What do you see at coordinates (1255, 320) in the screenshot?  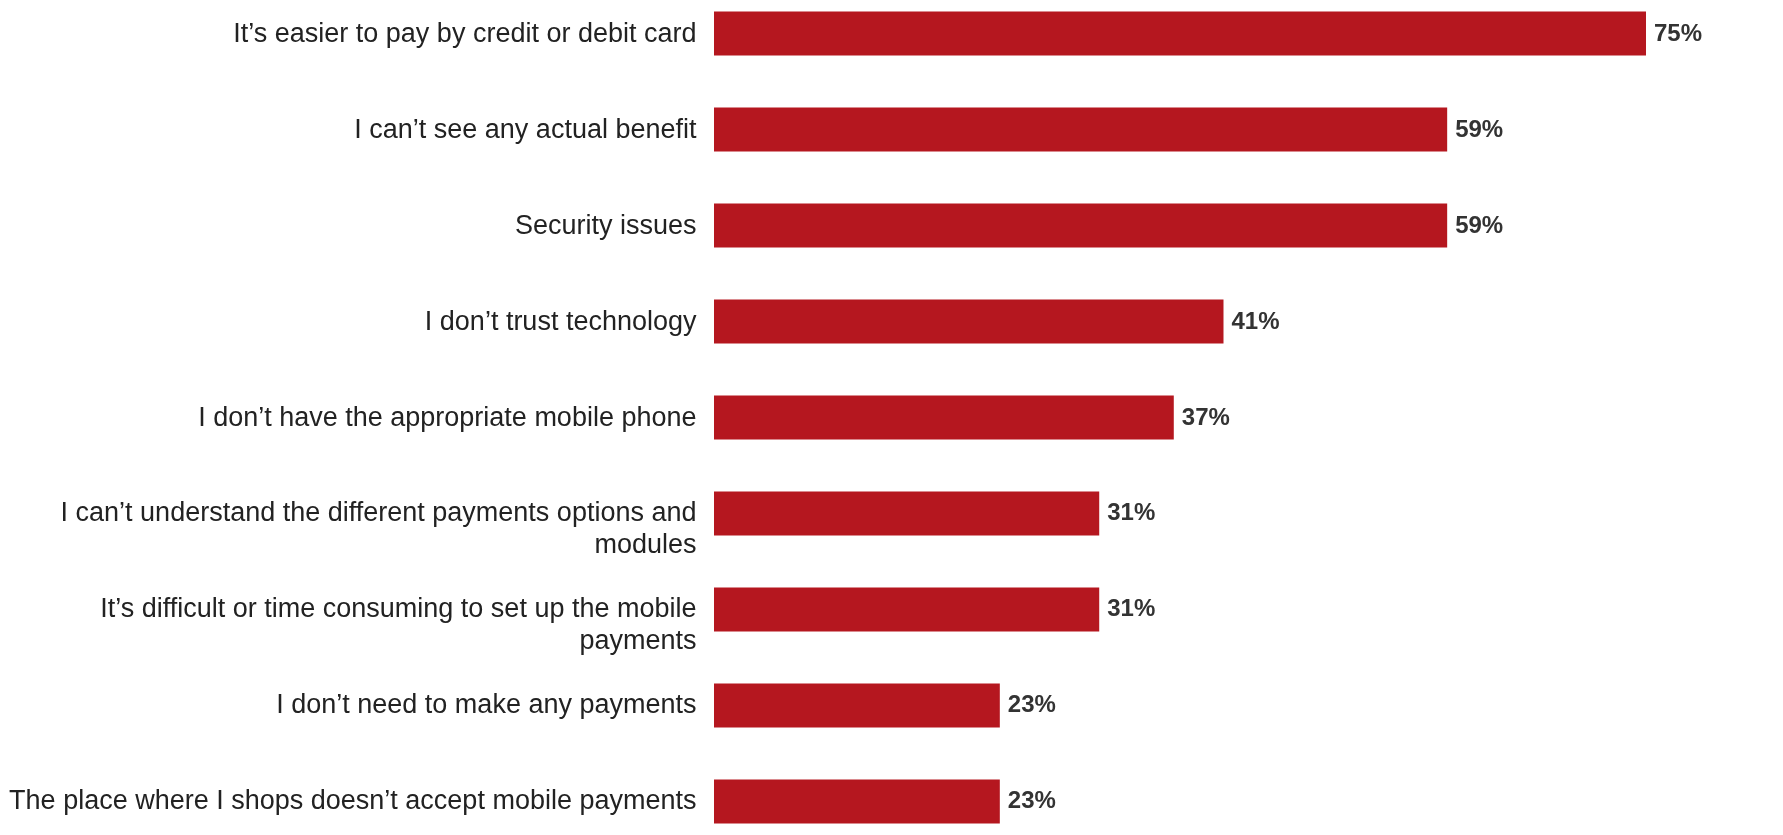 I see `data-label: 41%` at bounding box center [1255, 320].